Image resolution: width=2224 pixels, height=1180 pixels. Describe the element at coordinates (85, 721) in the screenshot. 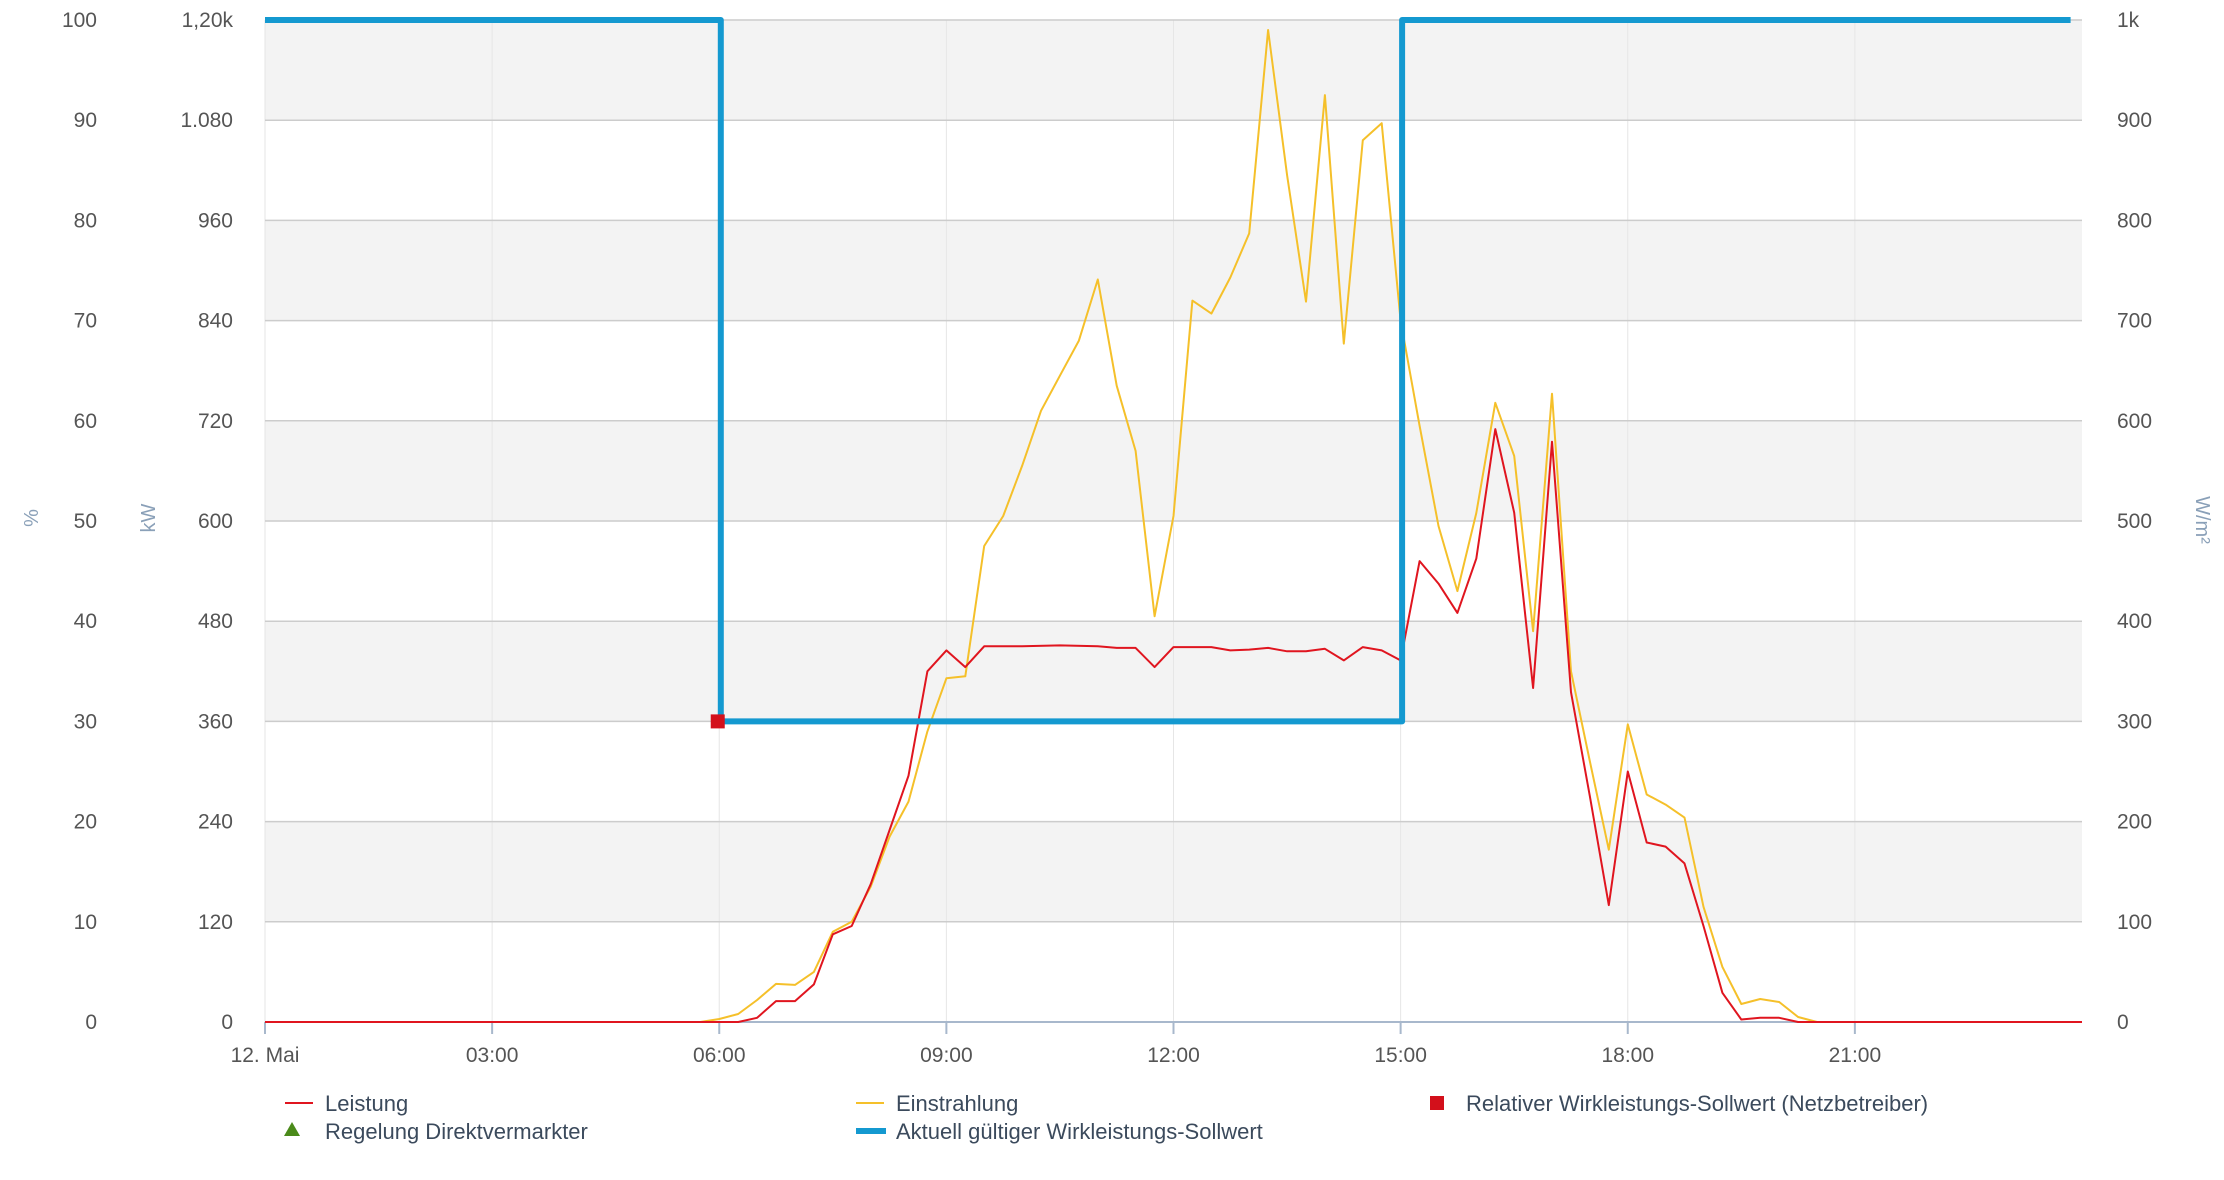

I see `percent-tick-label: 30` at that location.